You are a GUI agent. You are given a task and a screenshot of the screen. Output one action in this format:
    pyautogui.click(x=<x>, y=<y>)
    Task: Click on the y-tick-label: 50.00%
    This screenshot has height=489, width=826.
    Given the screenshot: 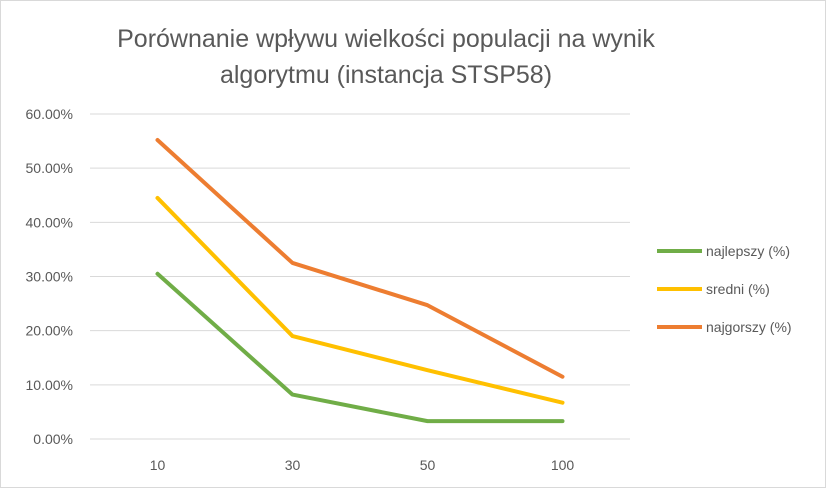 What is the action you would take?
    pyautogui.click(x=49, y=168)
    